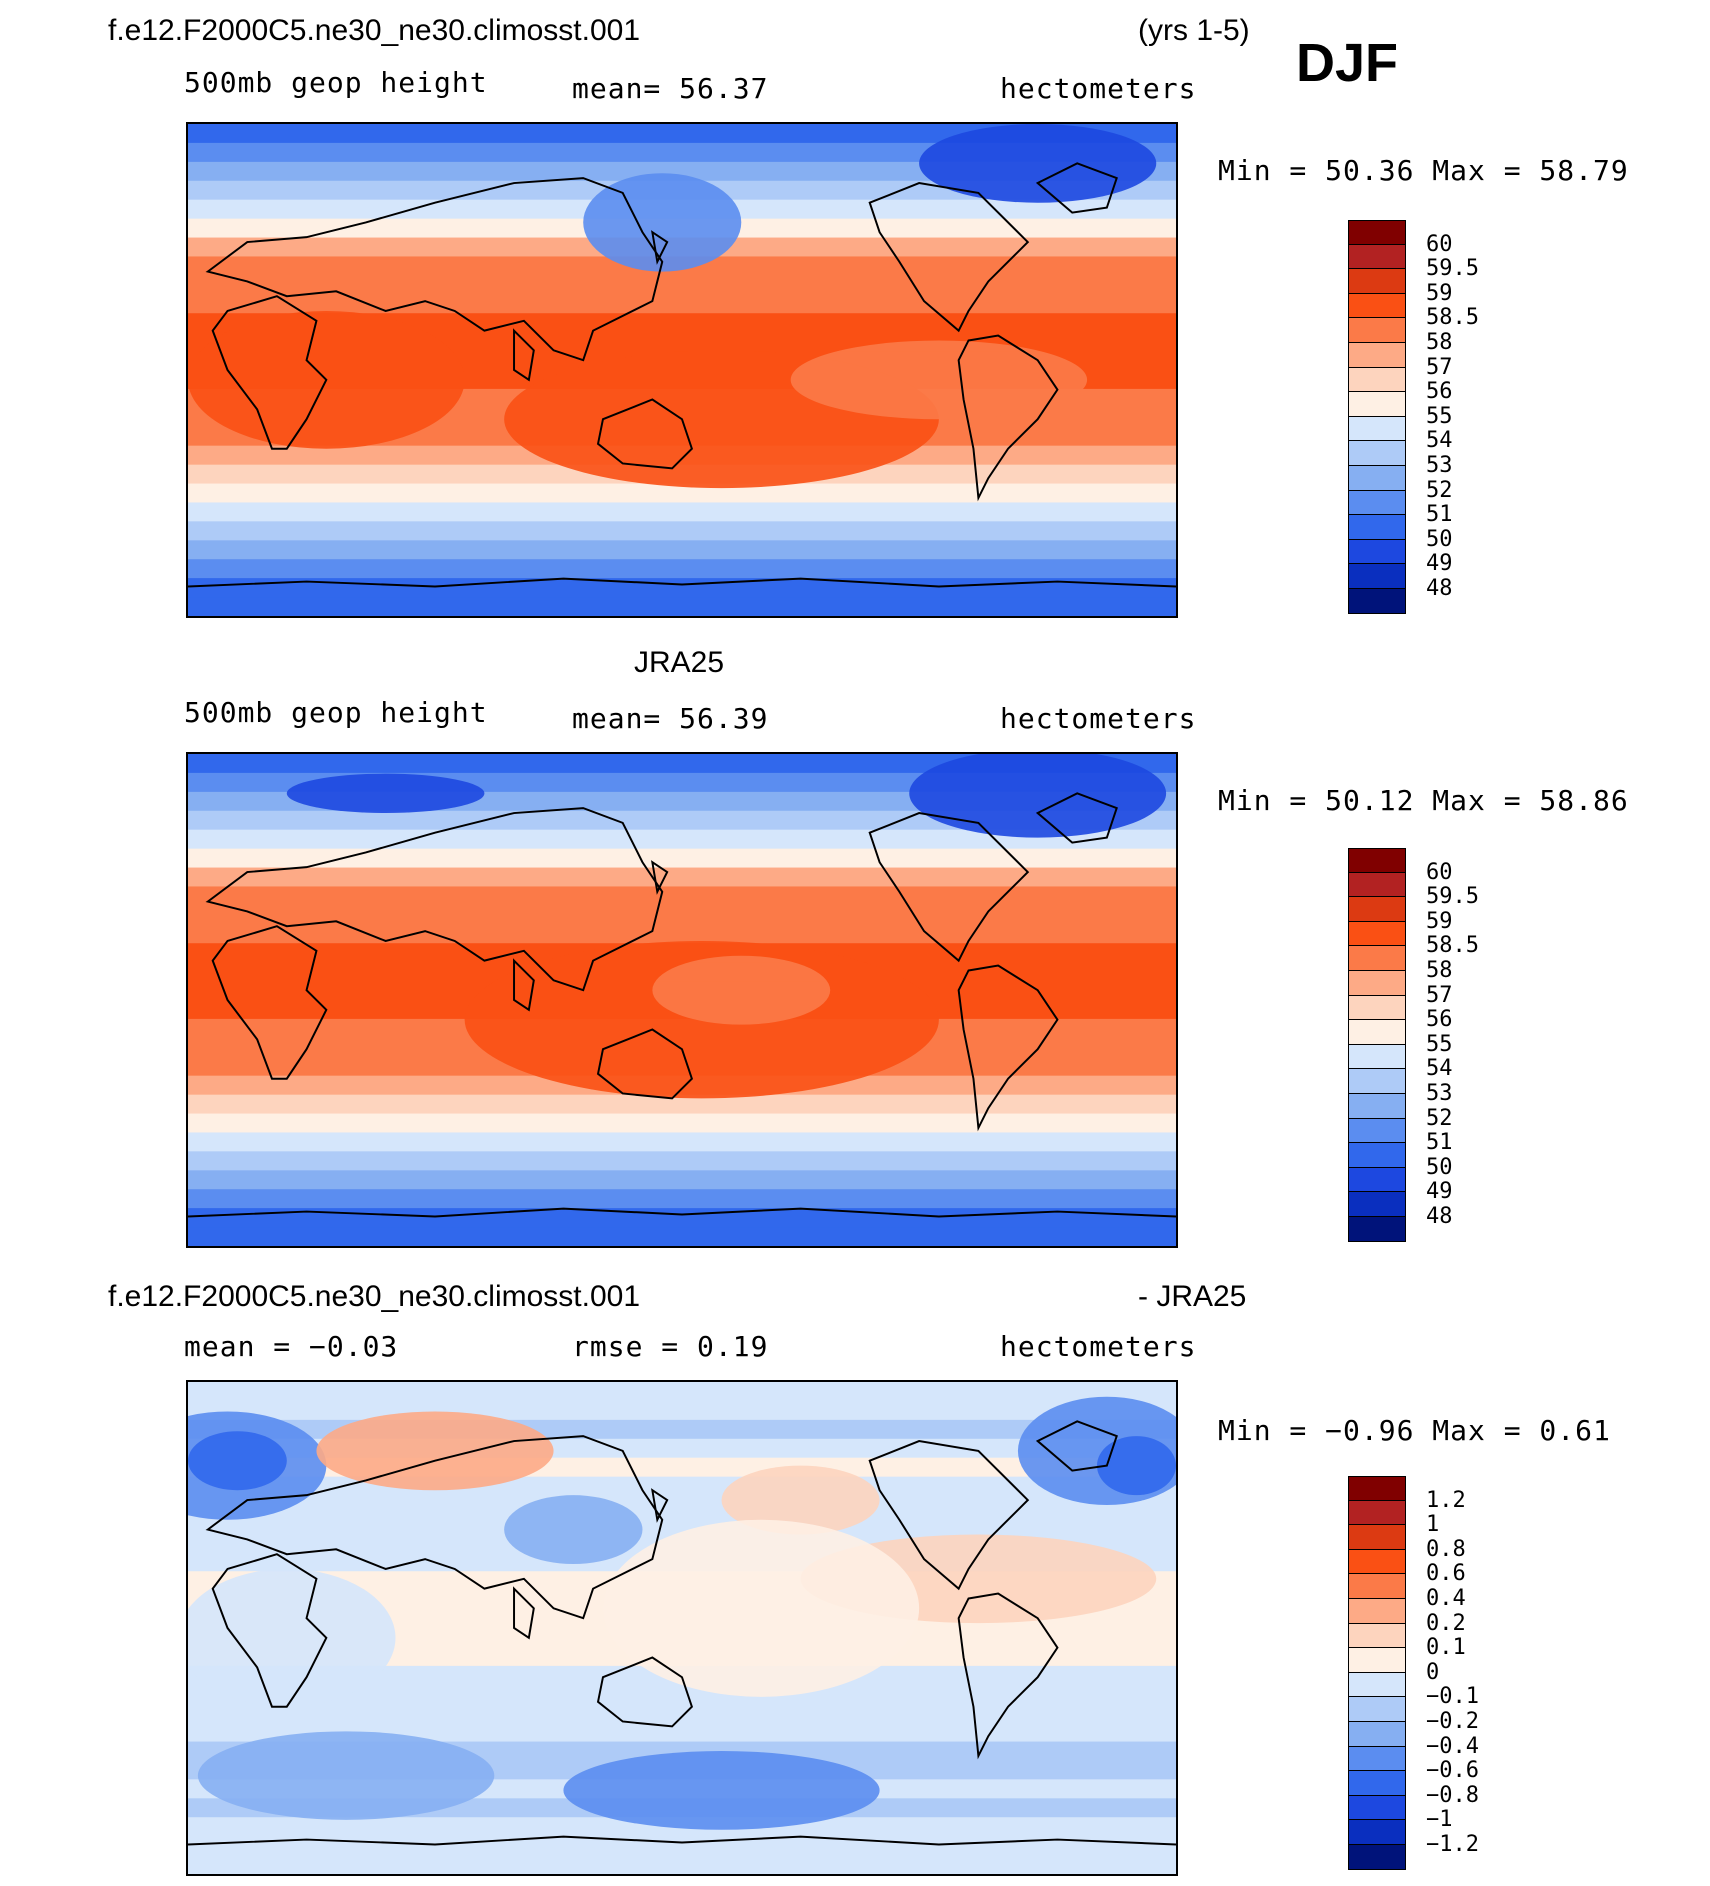  What do you see at coordinates (1098, 88) in the screenshot?
I see `panel1-units: hectometers` at bounding box center [1098, 88].